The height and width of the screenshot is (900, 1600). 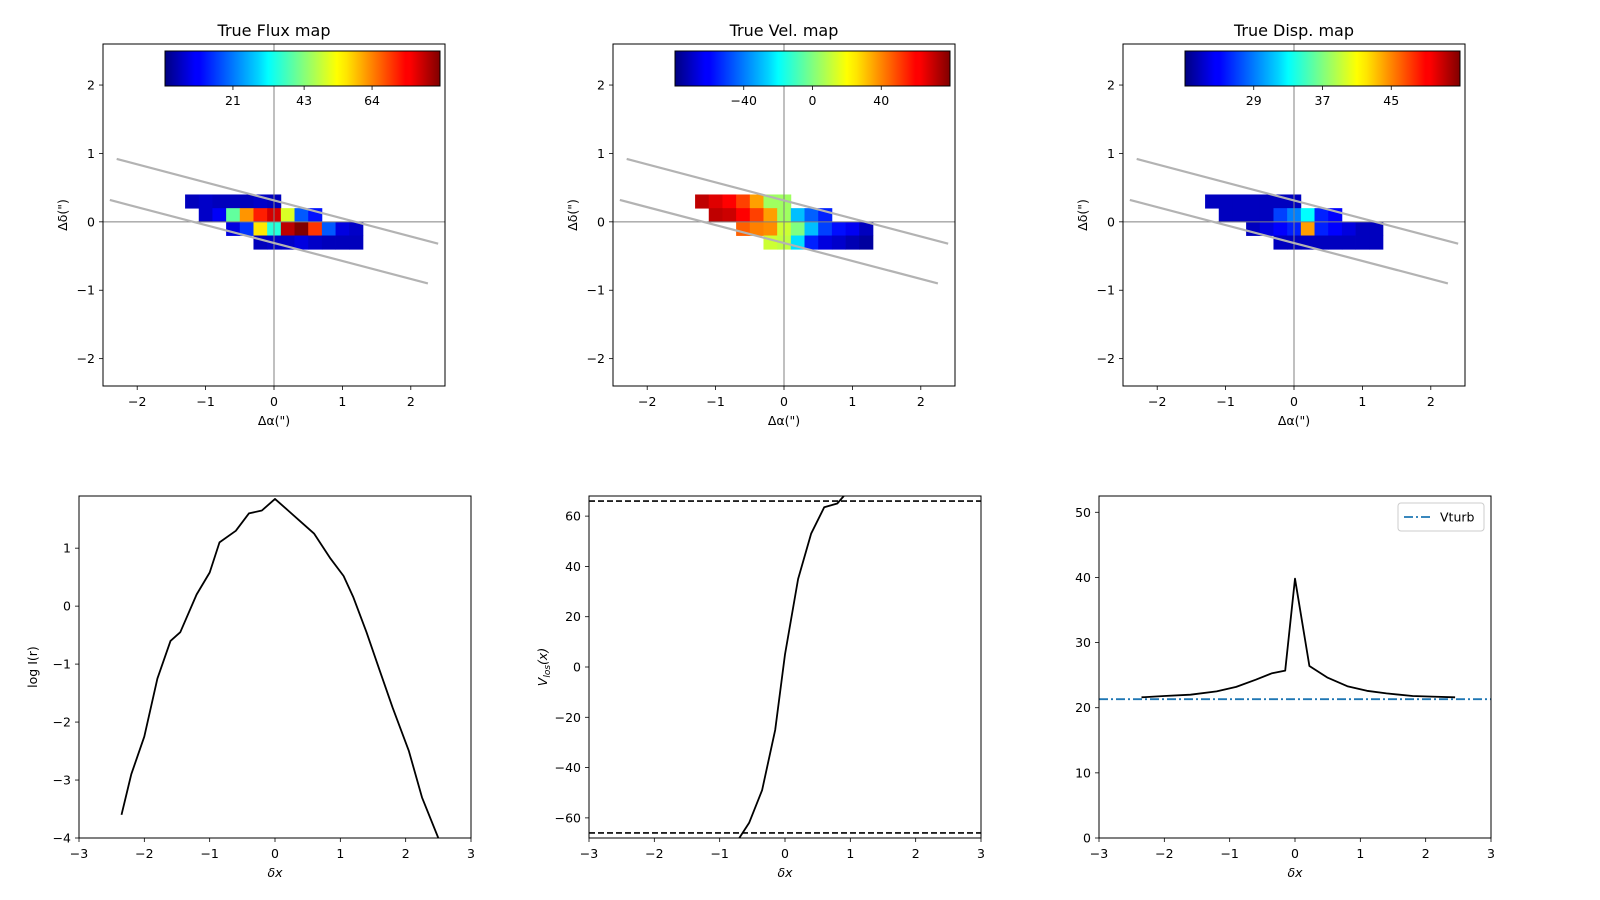 What do you see at coordinates (62, 780) in the screenshot?
I see `y-tick-label: −3` at bounding box center [62, 780].